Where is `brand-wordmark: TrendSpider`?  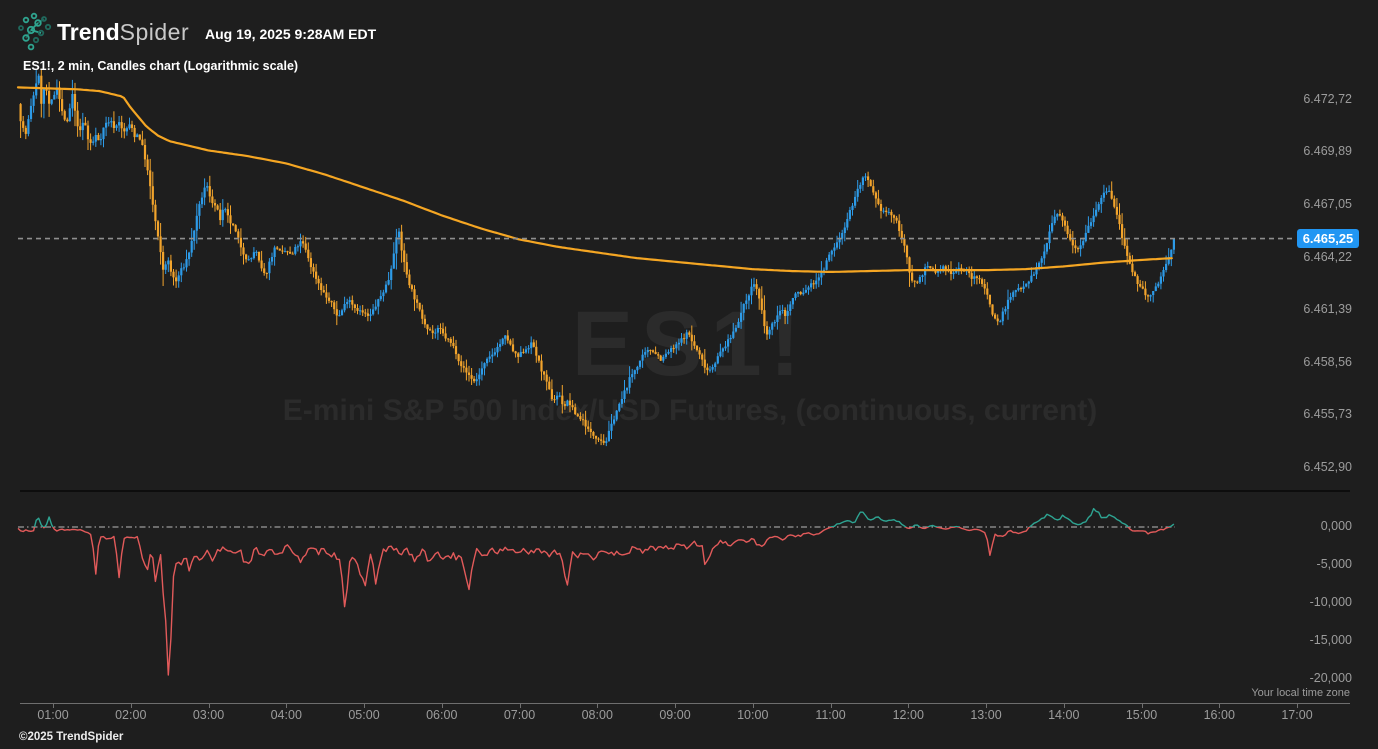
brand-wordmark: TrendSpider is located at coordinates (123, 32).